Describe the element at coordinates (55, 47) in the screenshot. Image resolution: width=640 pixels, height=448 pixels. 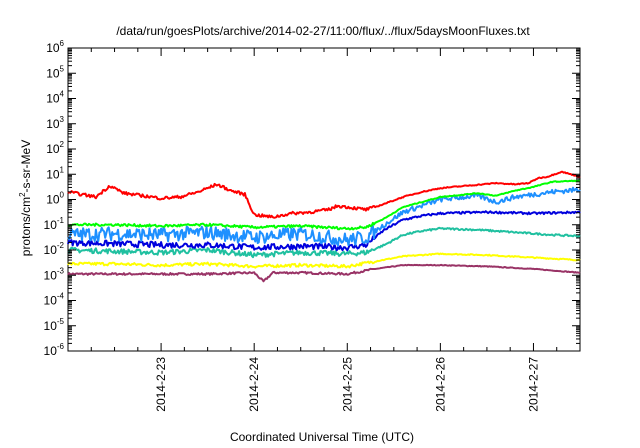
I see `y-tick-label: 10⁶` at that location.